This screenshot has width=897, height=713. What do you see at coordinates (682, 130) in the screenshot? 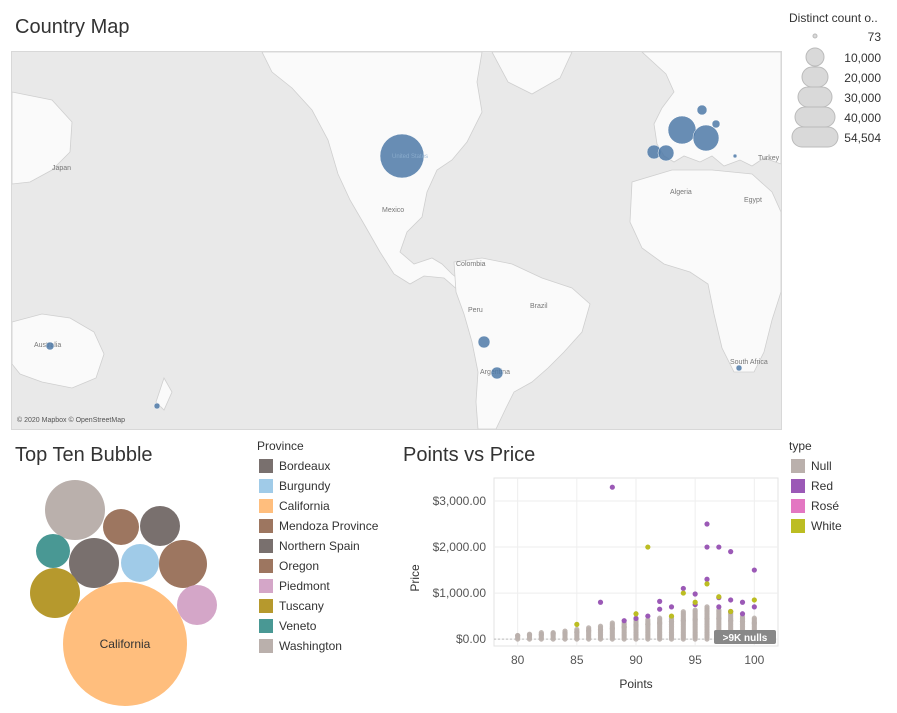
I see `bubble-france` at bounding box center [682, 130].